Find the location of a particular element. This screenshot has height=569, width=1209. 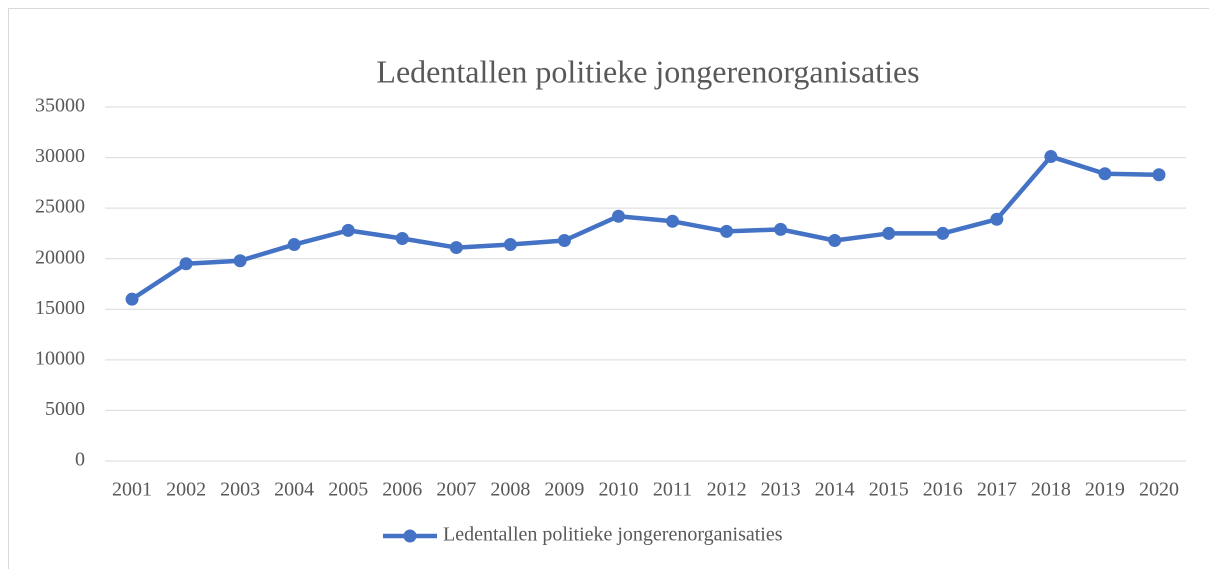

x-tick-label: 2007 is located at coordinates (456, 490).